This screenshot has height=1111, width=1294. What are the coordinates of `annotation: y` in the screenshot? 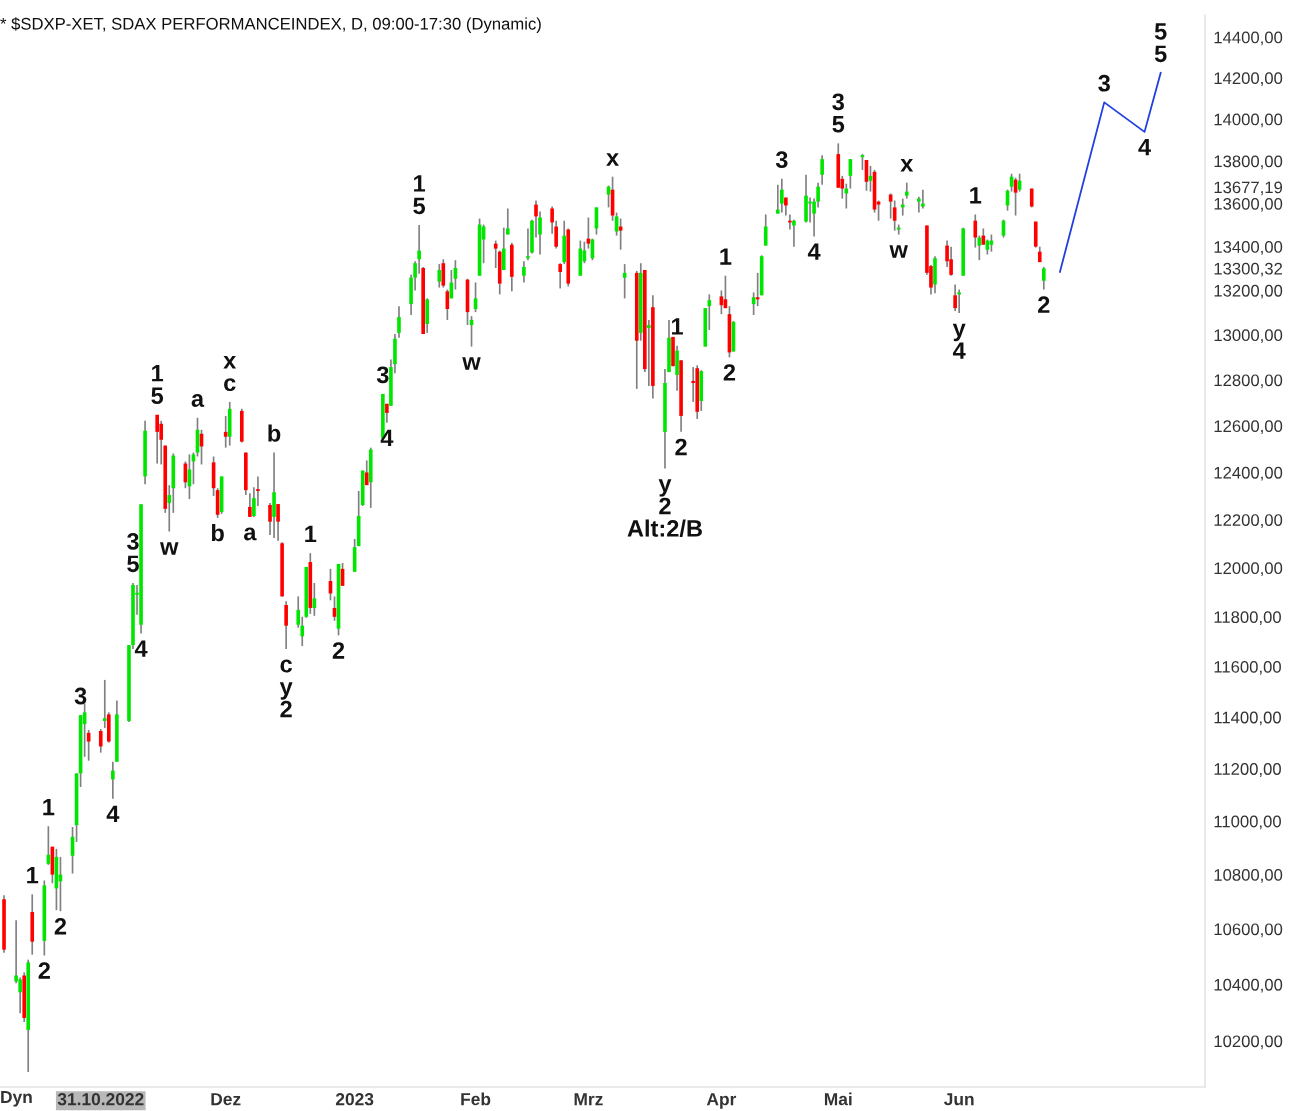 It's located at (665, 488).